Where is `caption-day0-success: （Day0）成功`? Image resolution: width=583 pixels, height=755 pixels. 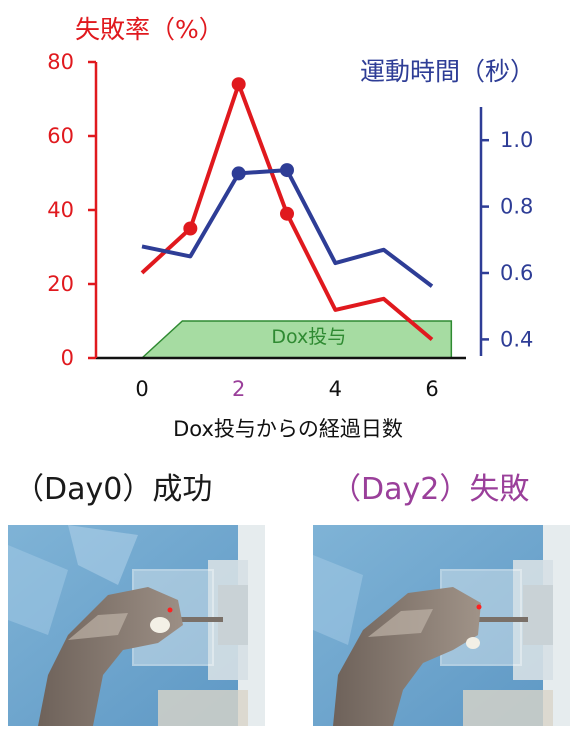
caption-day0-success: （Day0）成功 is located at coordinates (113, 489).